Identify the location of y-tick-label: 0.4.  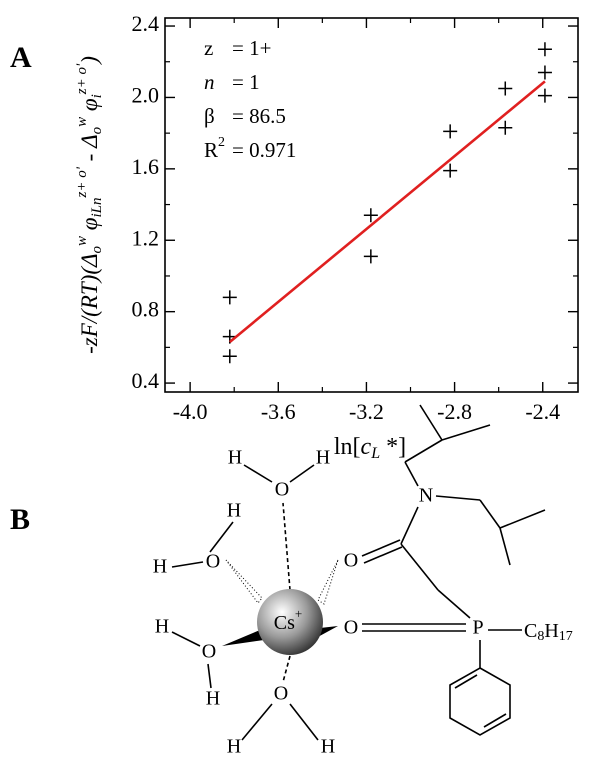
(146, 380).